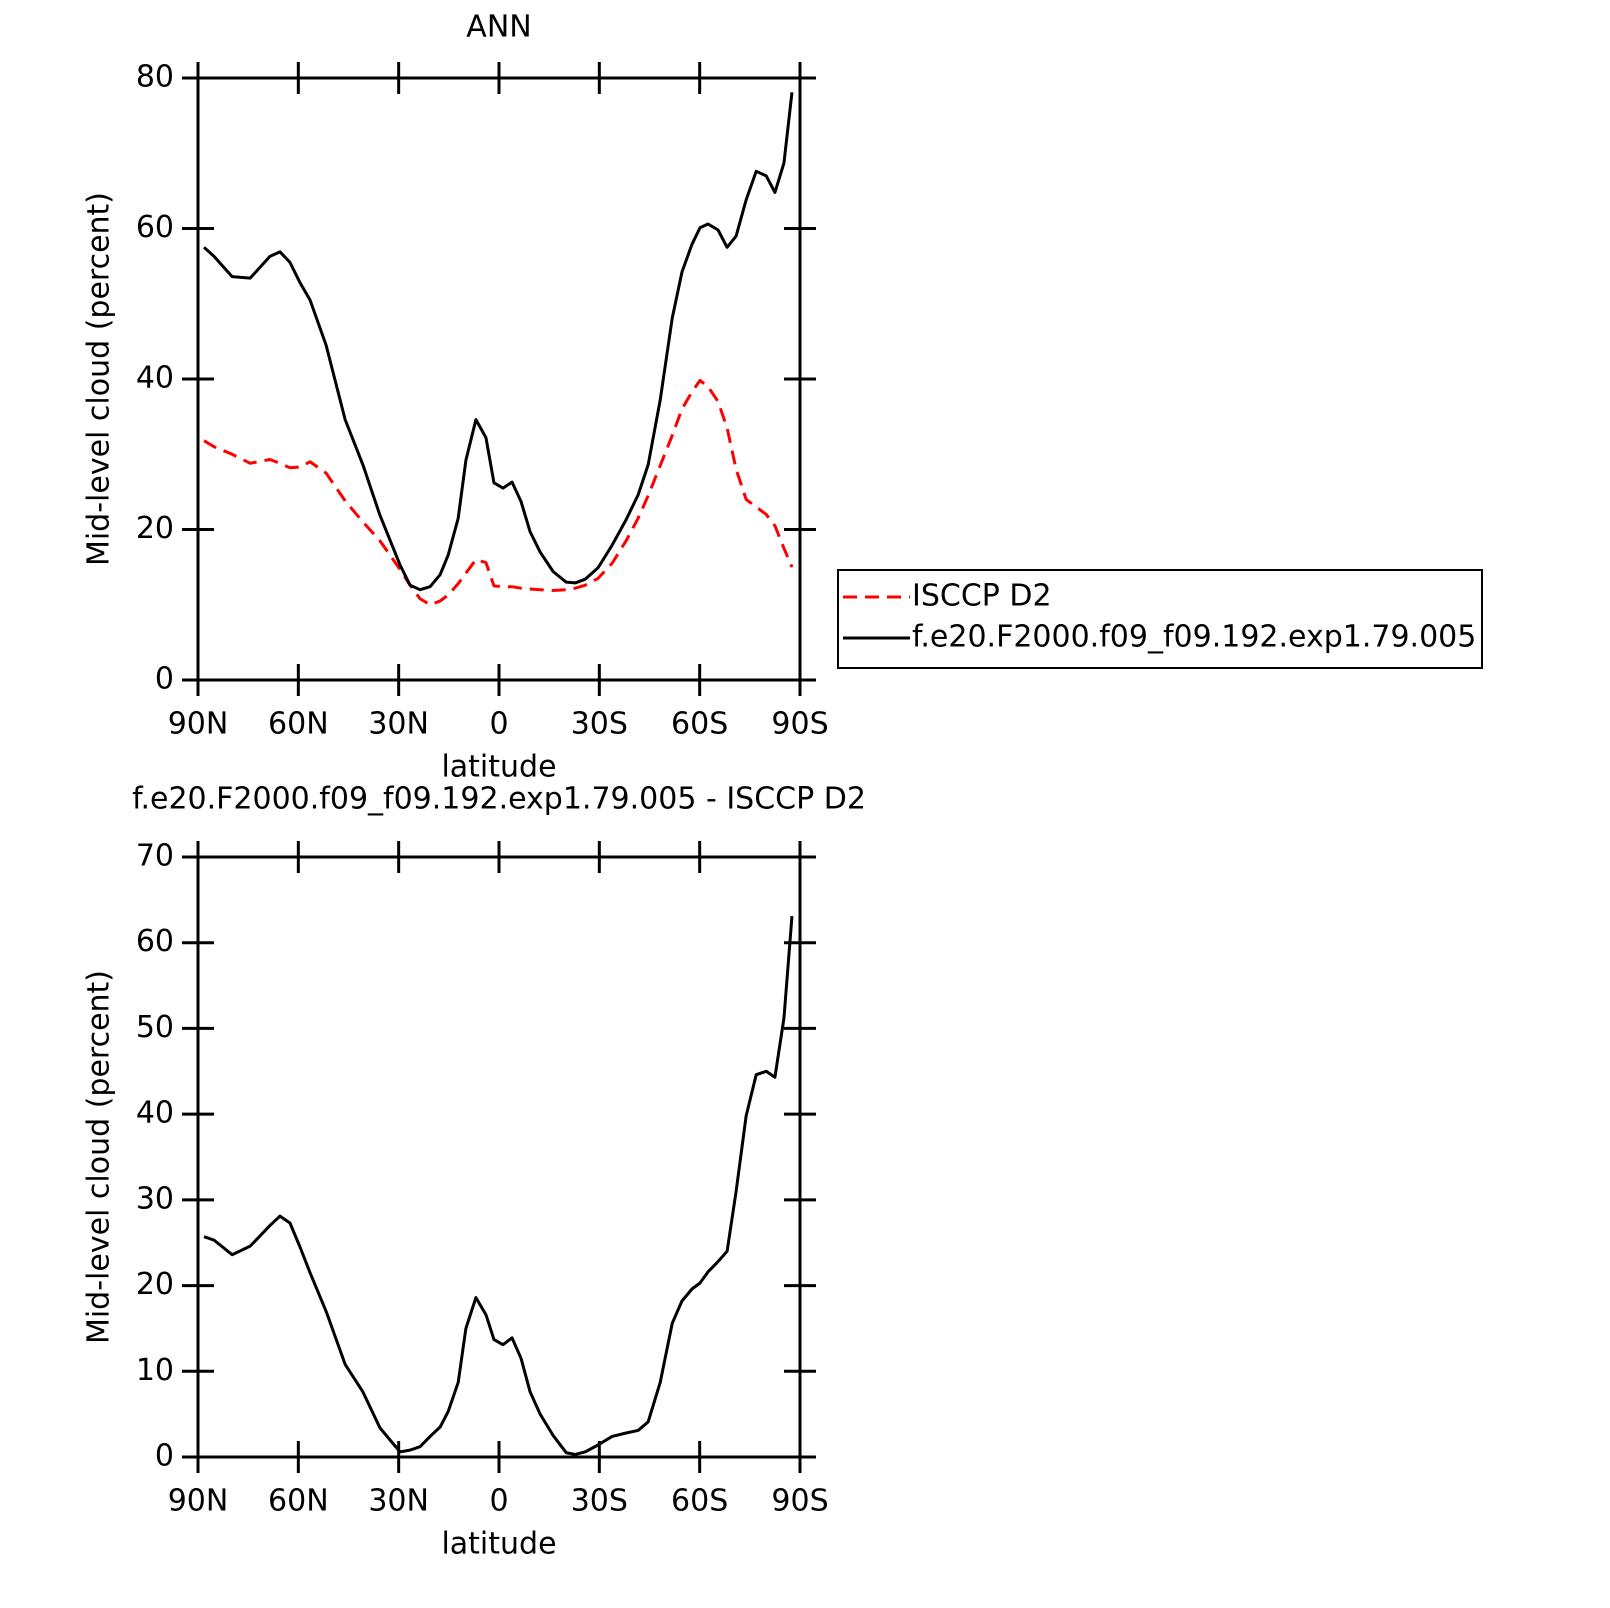 This screenshot has height=1608, width=1610. Describe the element at coordinates (1160, 619) in the screenshot. I see `legend-box` at that location.